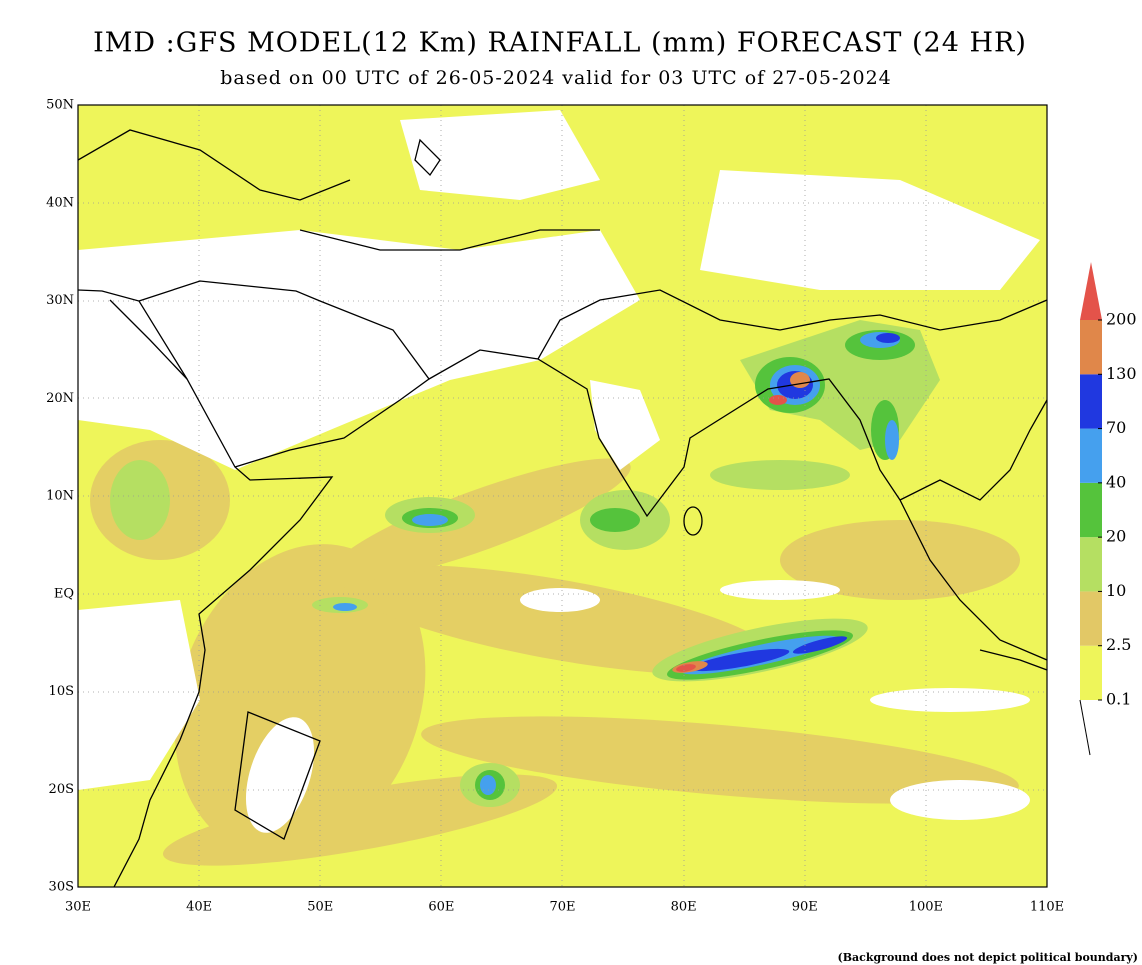 Image resolution: width=1142 pixels, height=965 pixels. Describe the element at coordinates (562, 907) in the screenshot. I see `lon-label: 70E` at that location.